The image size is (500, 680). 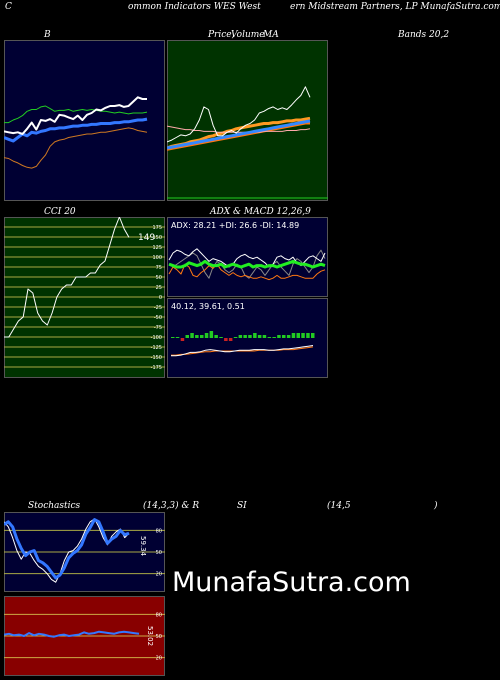 I want to click on cci-tick-7: 0, so click(x=160, y=298).